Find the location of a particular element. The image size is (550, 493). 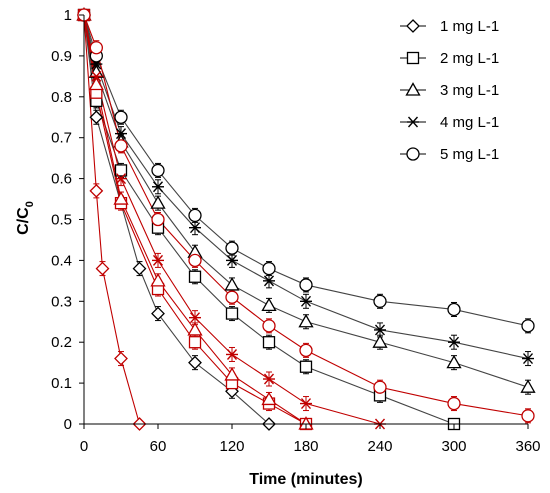

y-tick-label: 0.7 is located at coordinates (61, 138).